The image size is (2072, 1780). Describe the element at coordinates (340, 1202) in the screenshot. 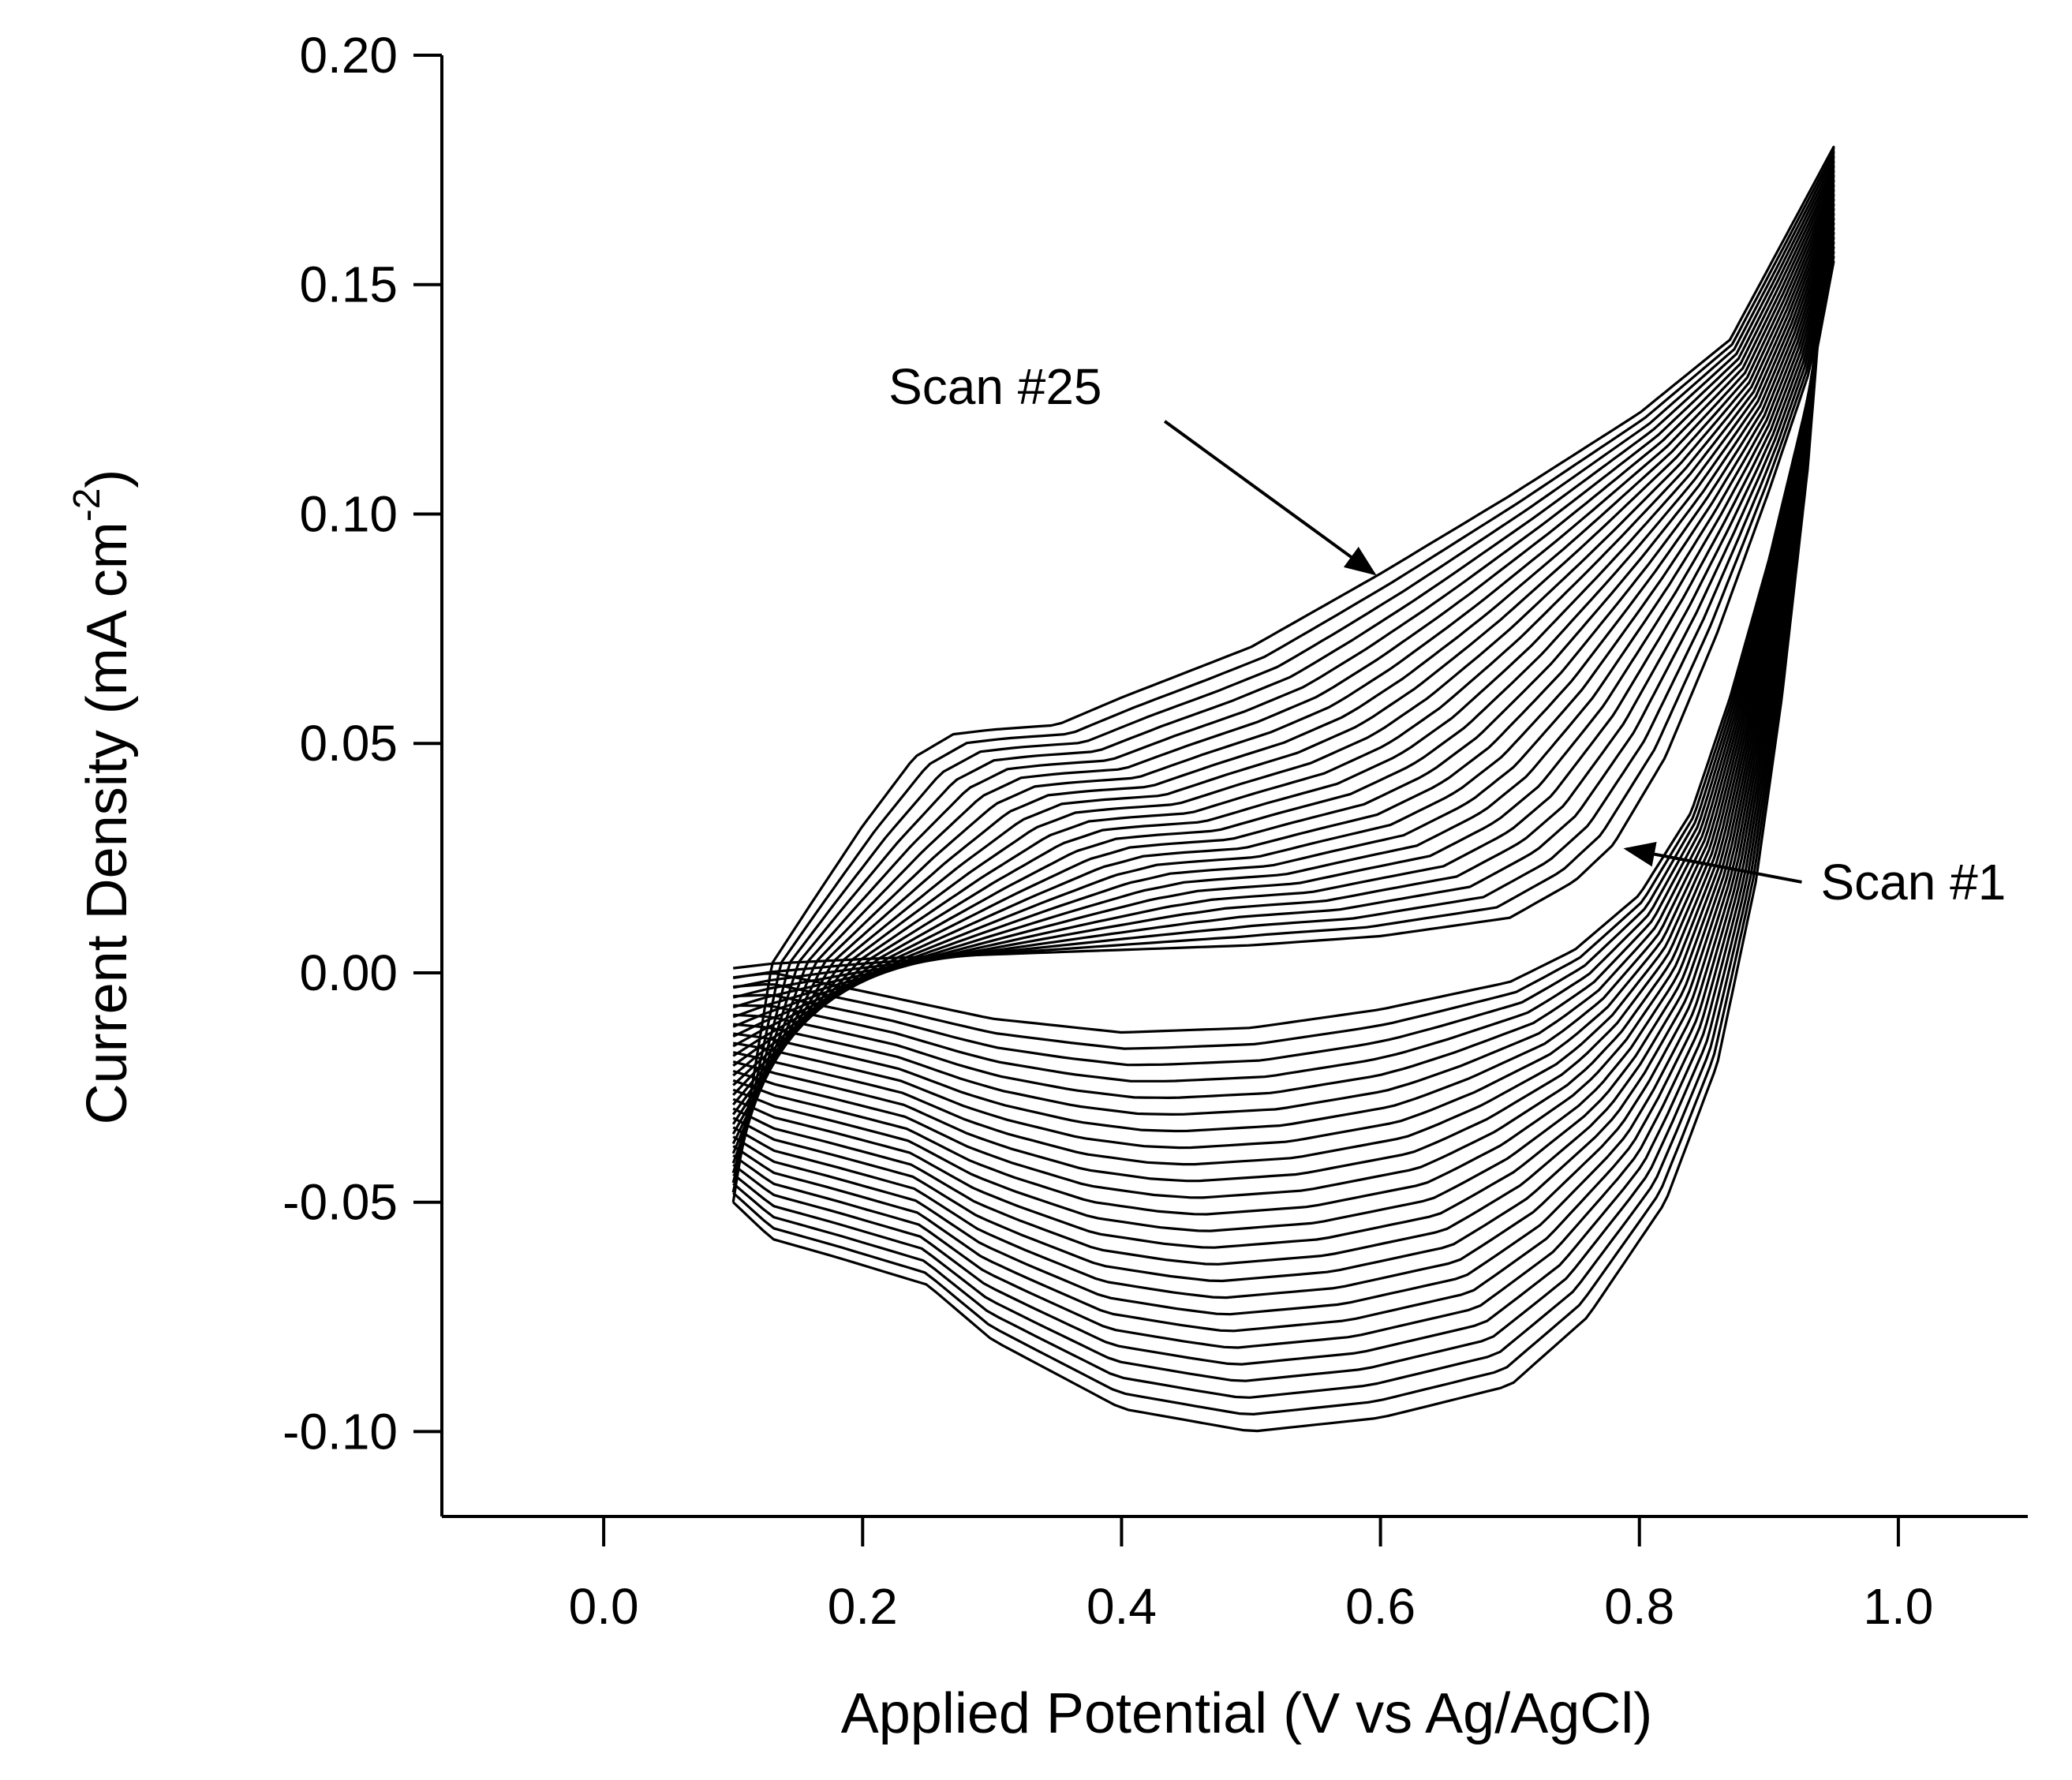

I see `y-tick-label: -0.05` at that location.